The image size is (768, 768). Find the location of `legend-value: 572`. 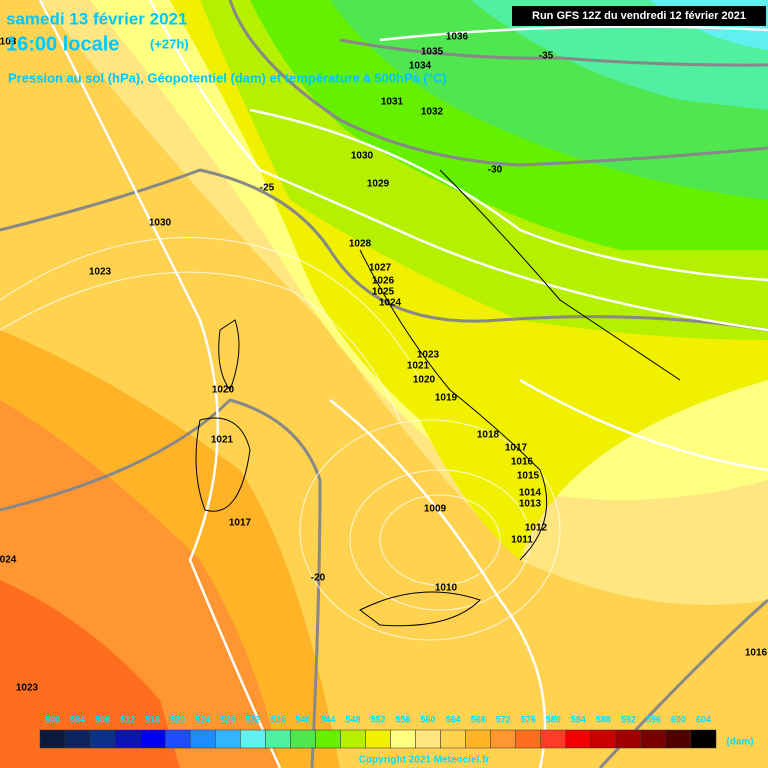

legend-value: 572 is located at coordinates (503, 719).